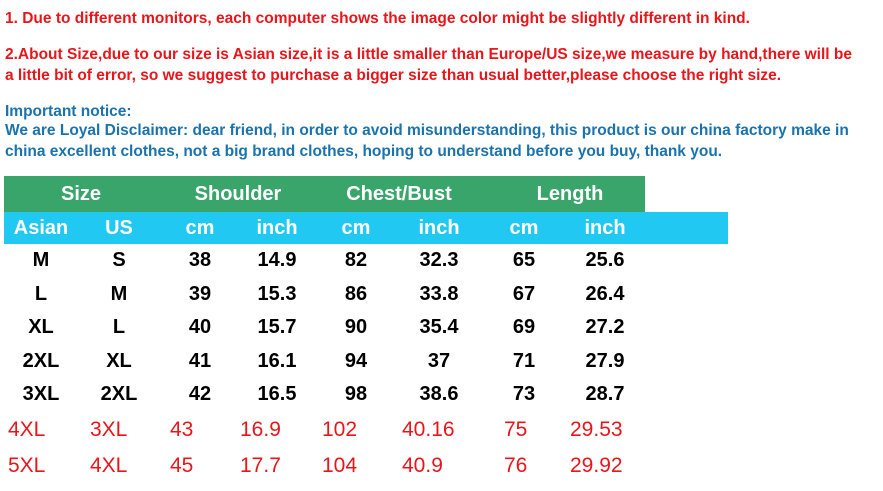 The width and height of the screenshot is (883, 491). Describe the element at coordinates (119, 228) in the screenshot. I see `subheader-us: US` at that location.